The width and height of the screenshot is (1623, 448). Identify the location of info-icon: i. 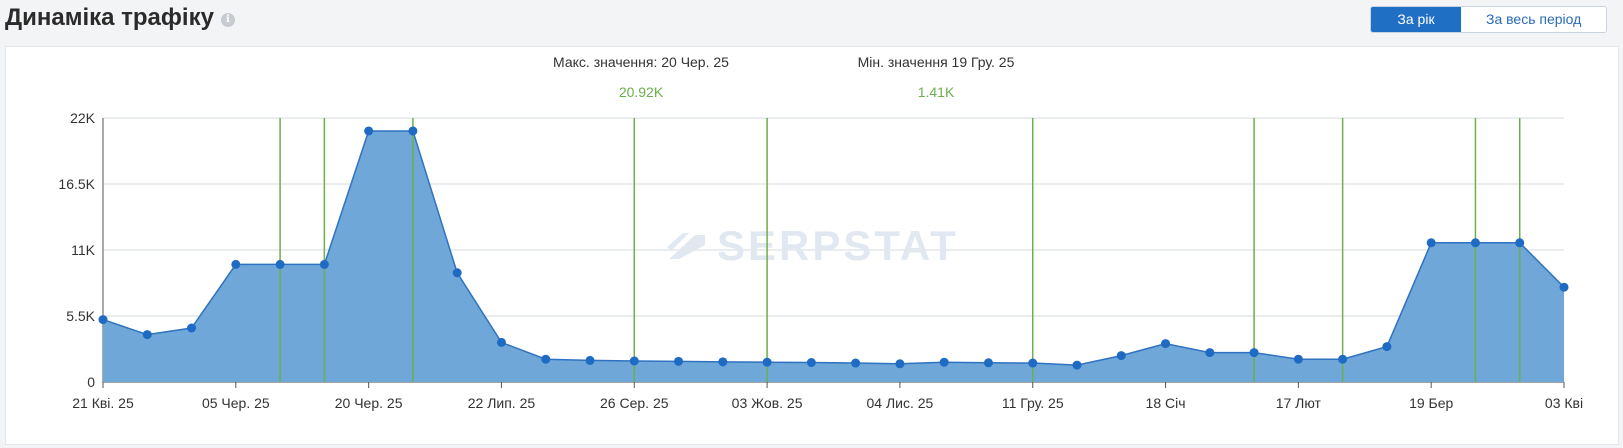
(227, 19).